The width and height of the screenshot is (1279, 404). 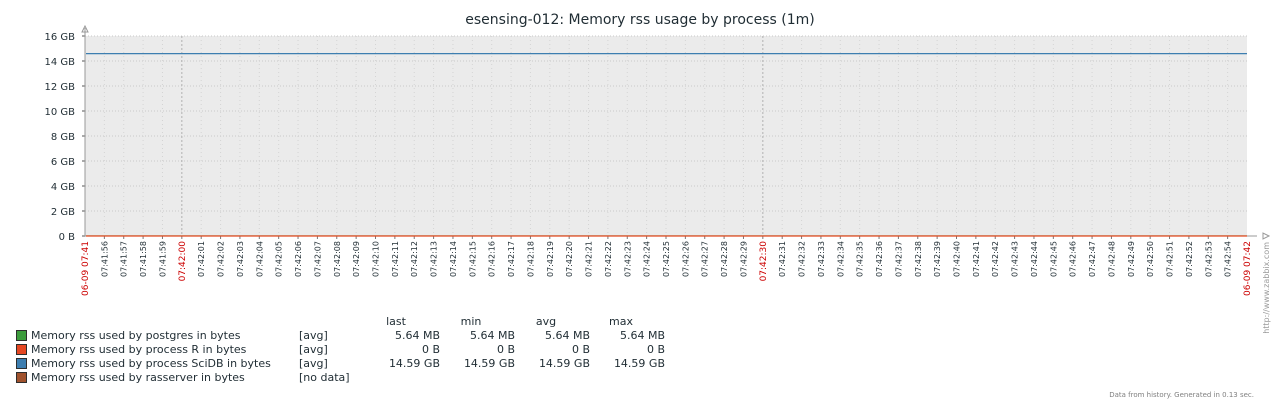 I want to click on x-tick-label: 07:42:20, so click(x=569, y=259).